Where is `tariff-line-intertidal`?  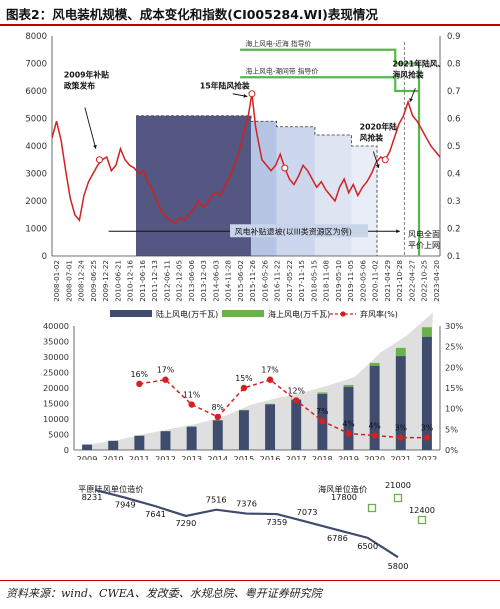
tariff-line-intertidal is located at coordinates (330, 84).